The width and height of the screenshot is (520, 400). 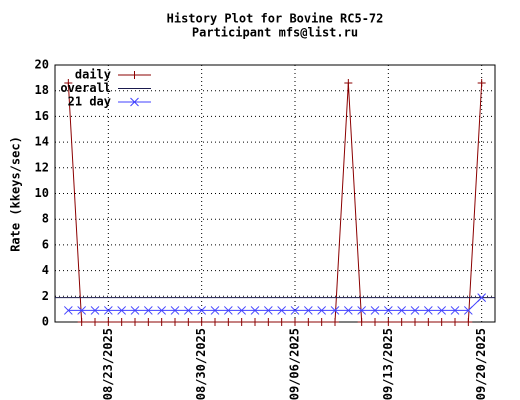 What do you see at coordinates (42, 90) in the screenshot?
I see `y-tick-label: 18` at bounding box center [42, 90].